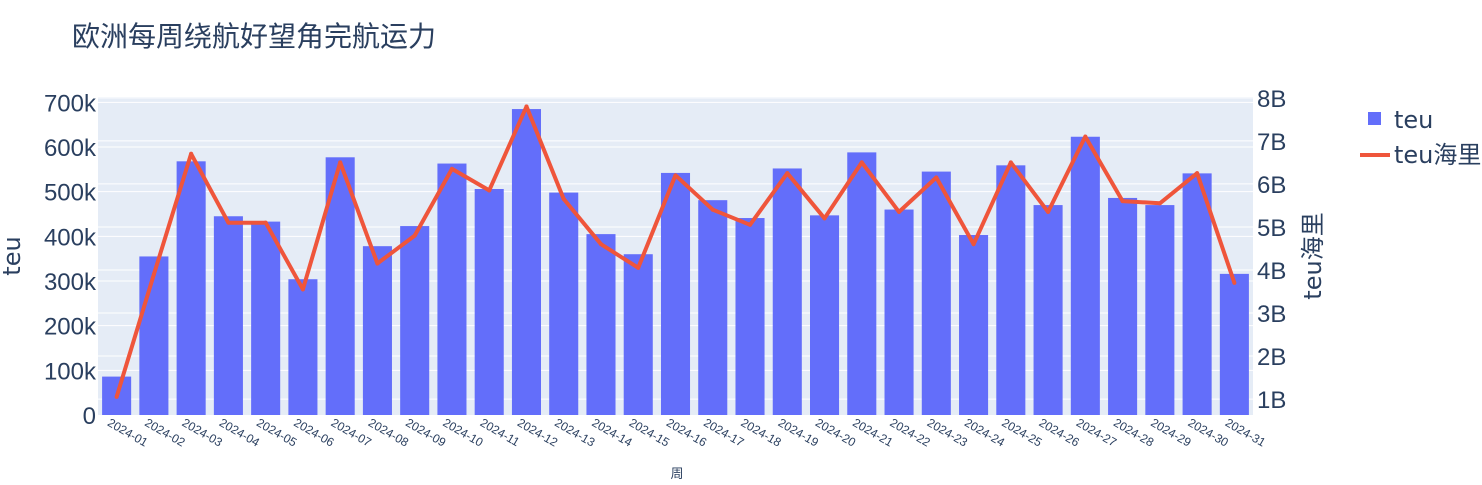  Describe the element at coordinates (1374, 118) in the screenshot. I see `legend-marker-teu` at that location.